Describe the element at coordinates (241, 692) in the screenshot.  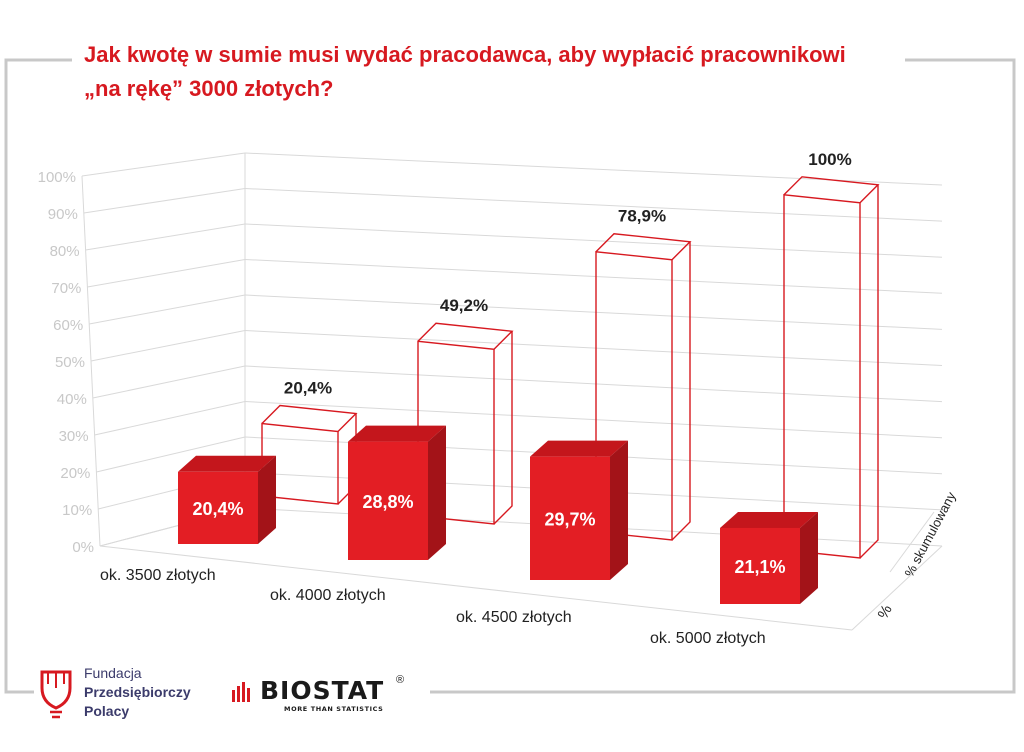
I see `biostat-bars-icon` at that location.